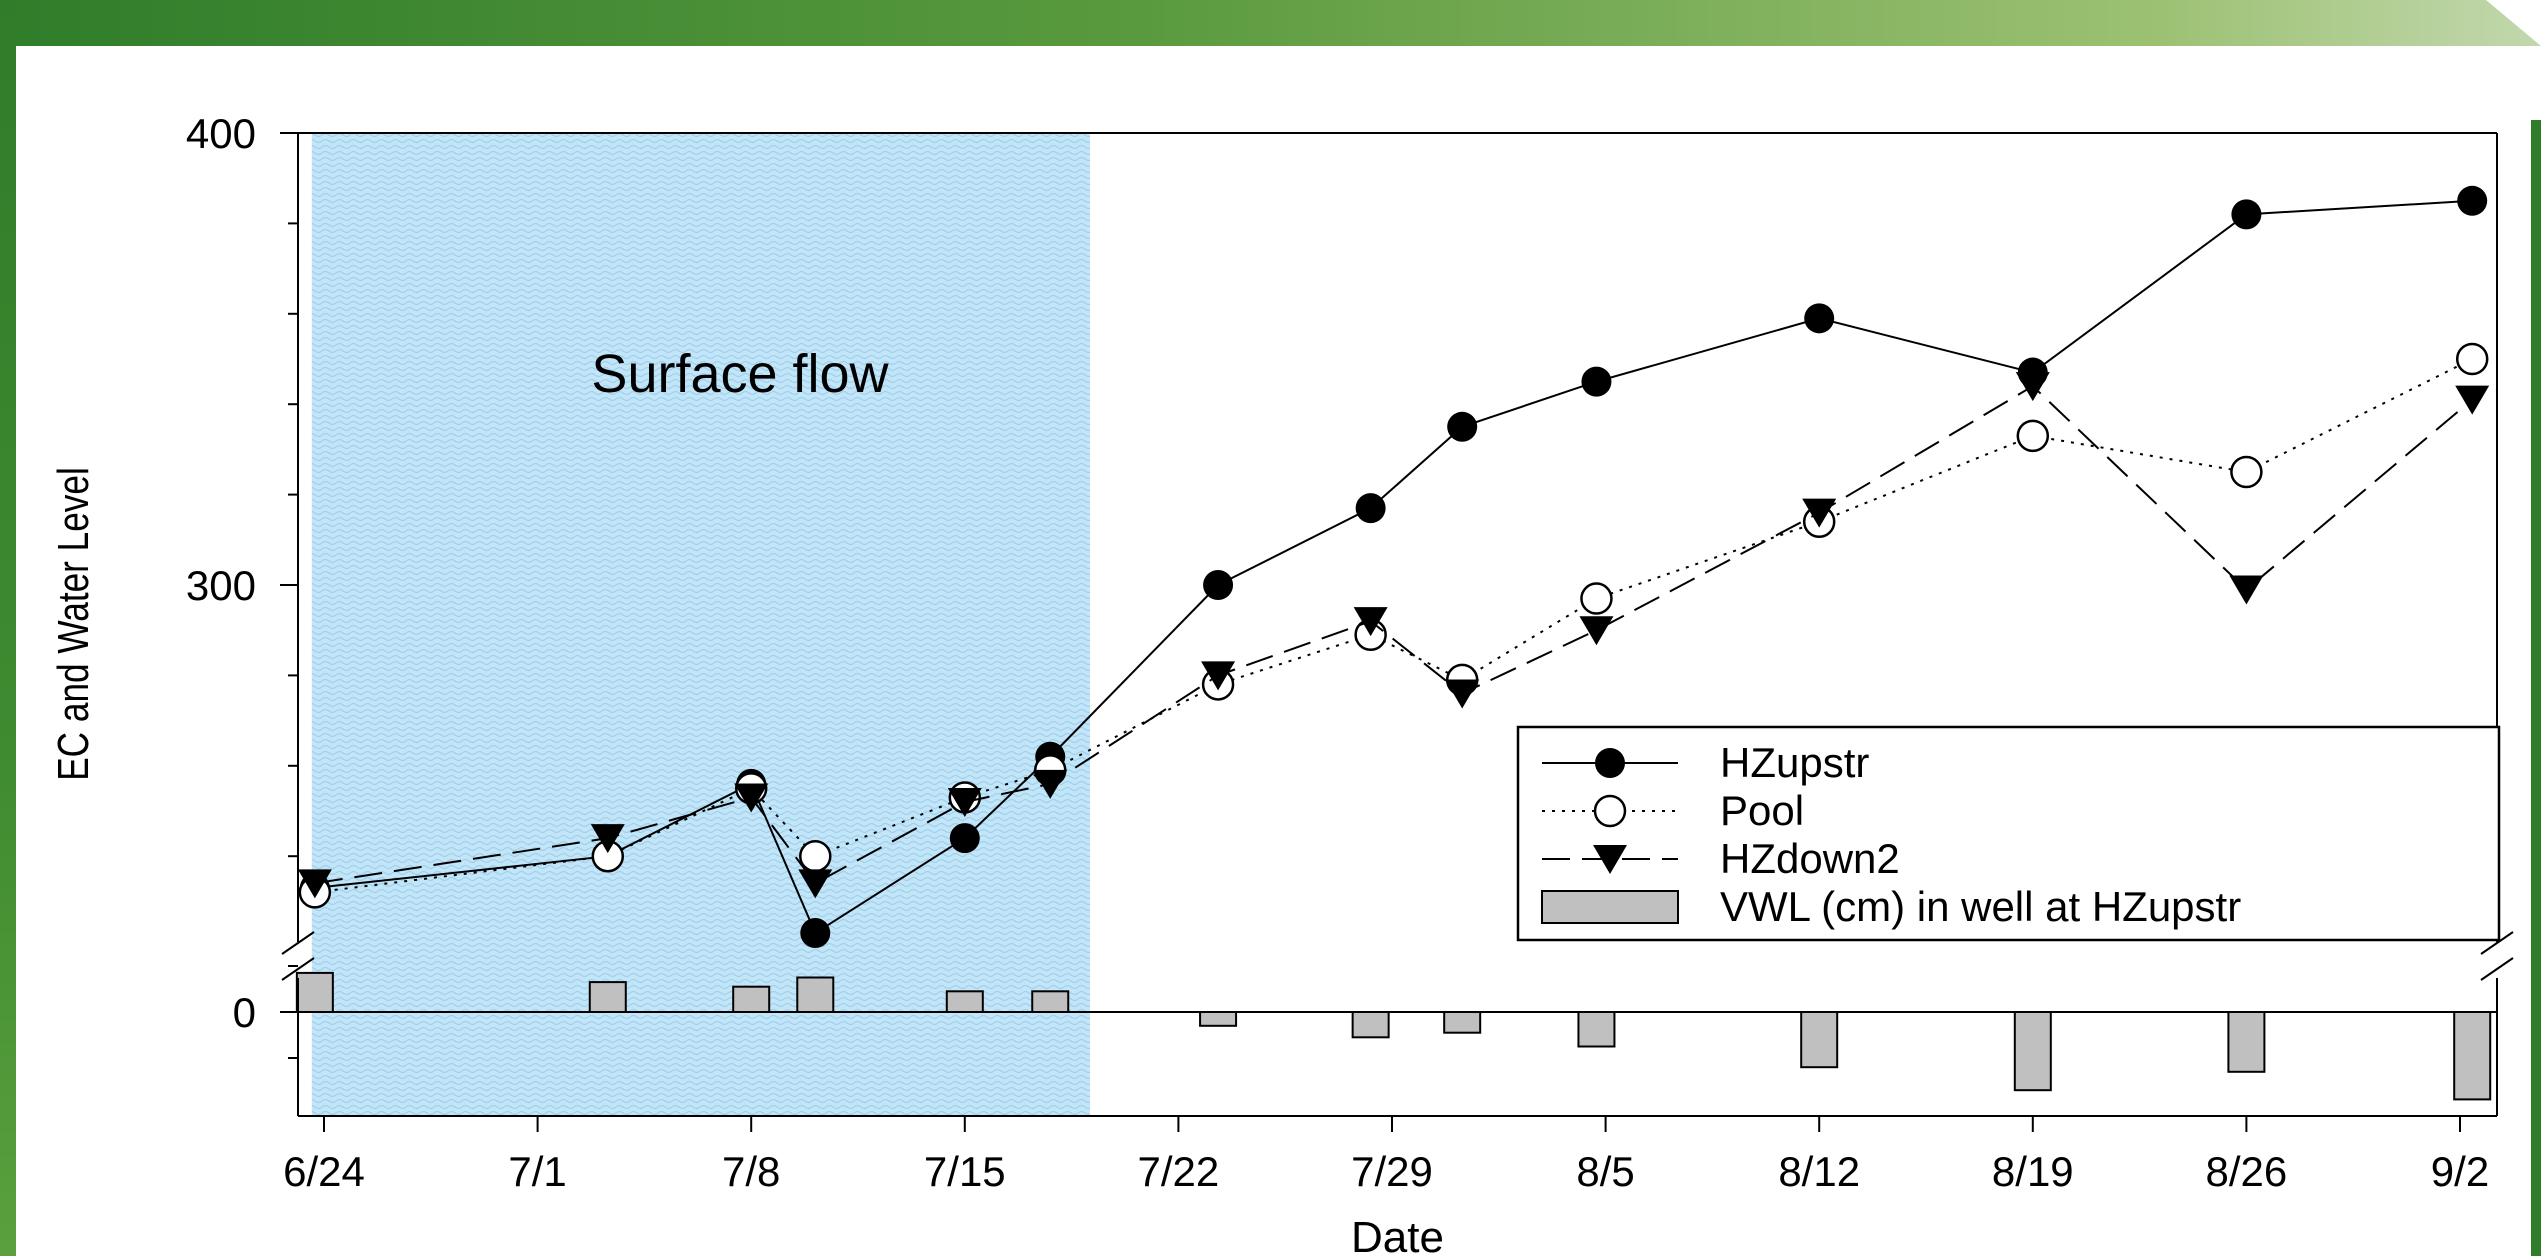 This screenshot has width=2541, height=1256. Describe the element at coordinates (740, 374) in the screenshot. I see `surface-flow-label: Surface flow` at that location.